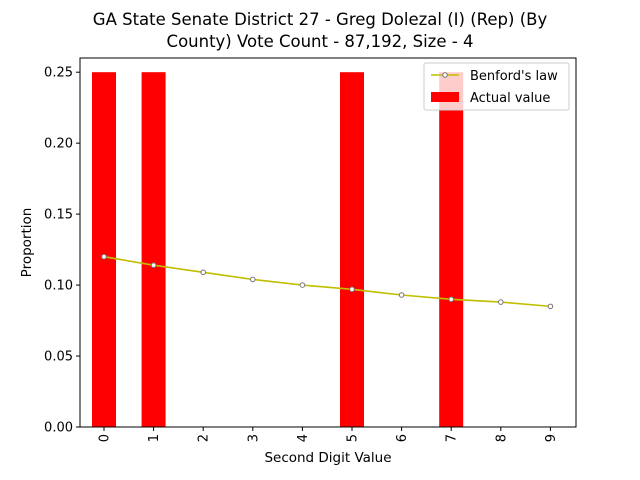 Image resolution: width=640 pixels, height=480 pixels. Describe the element at coordinates (58, 144) in the screenshot. I see `y-tick-label: 0.20` at that location.